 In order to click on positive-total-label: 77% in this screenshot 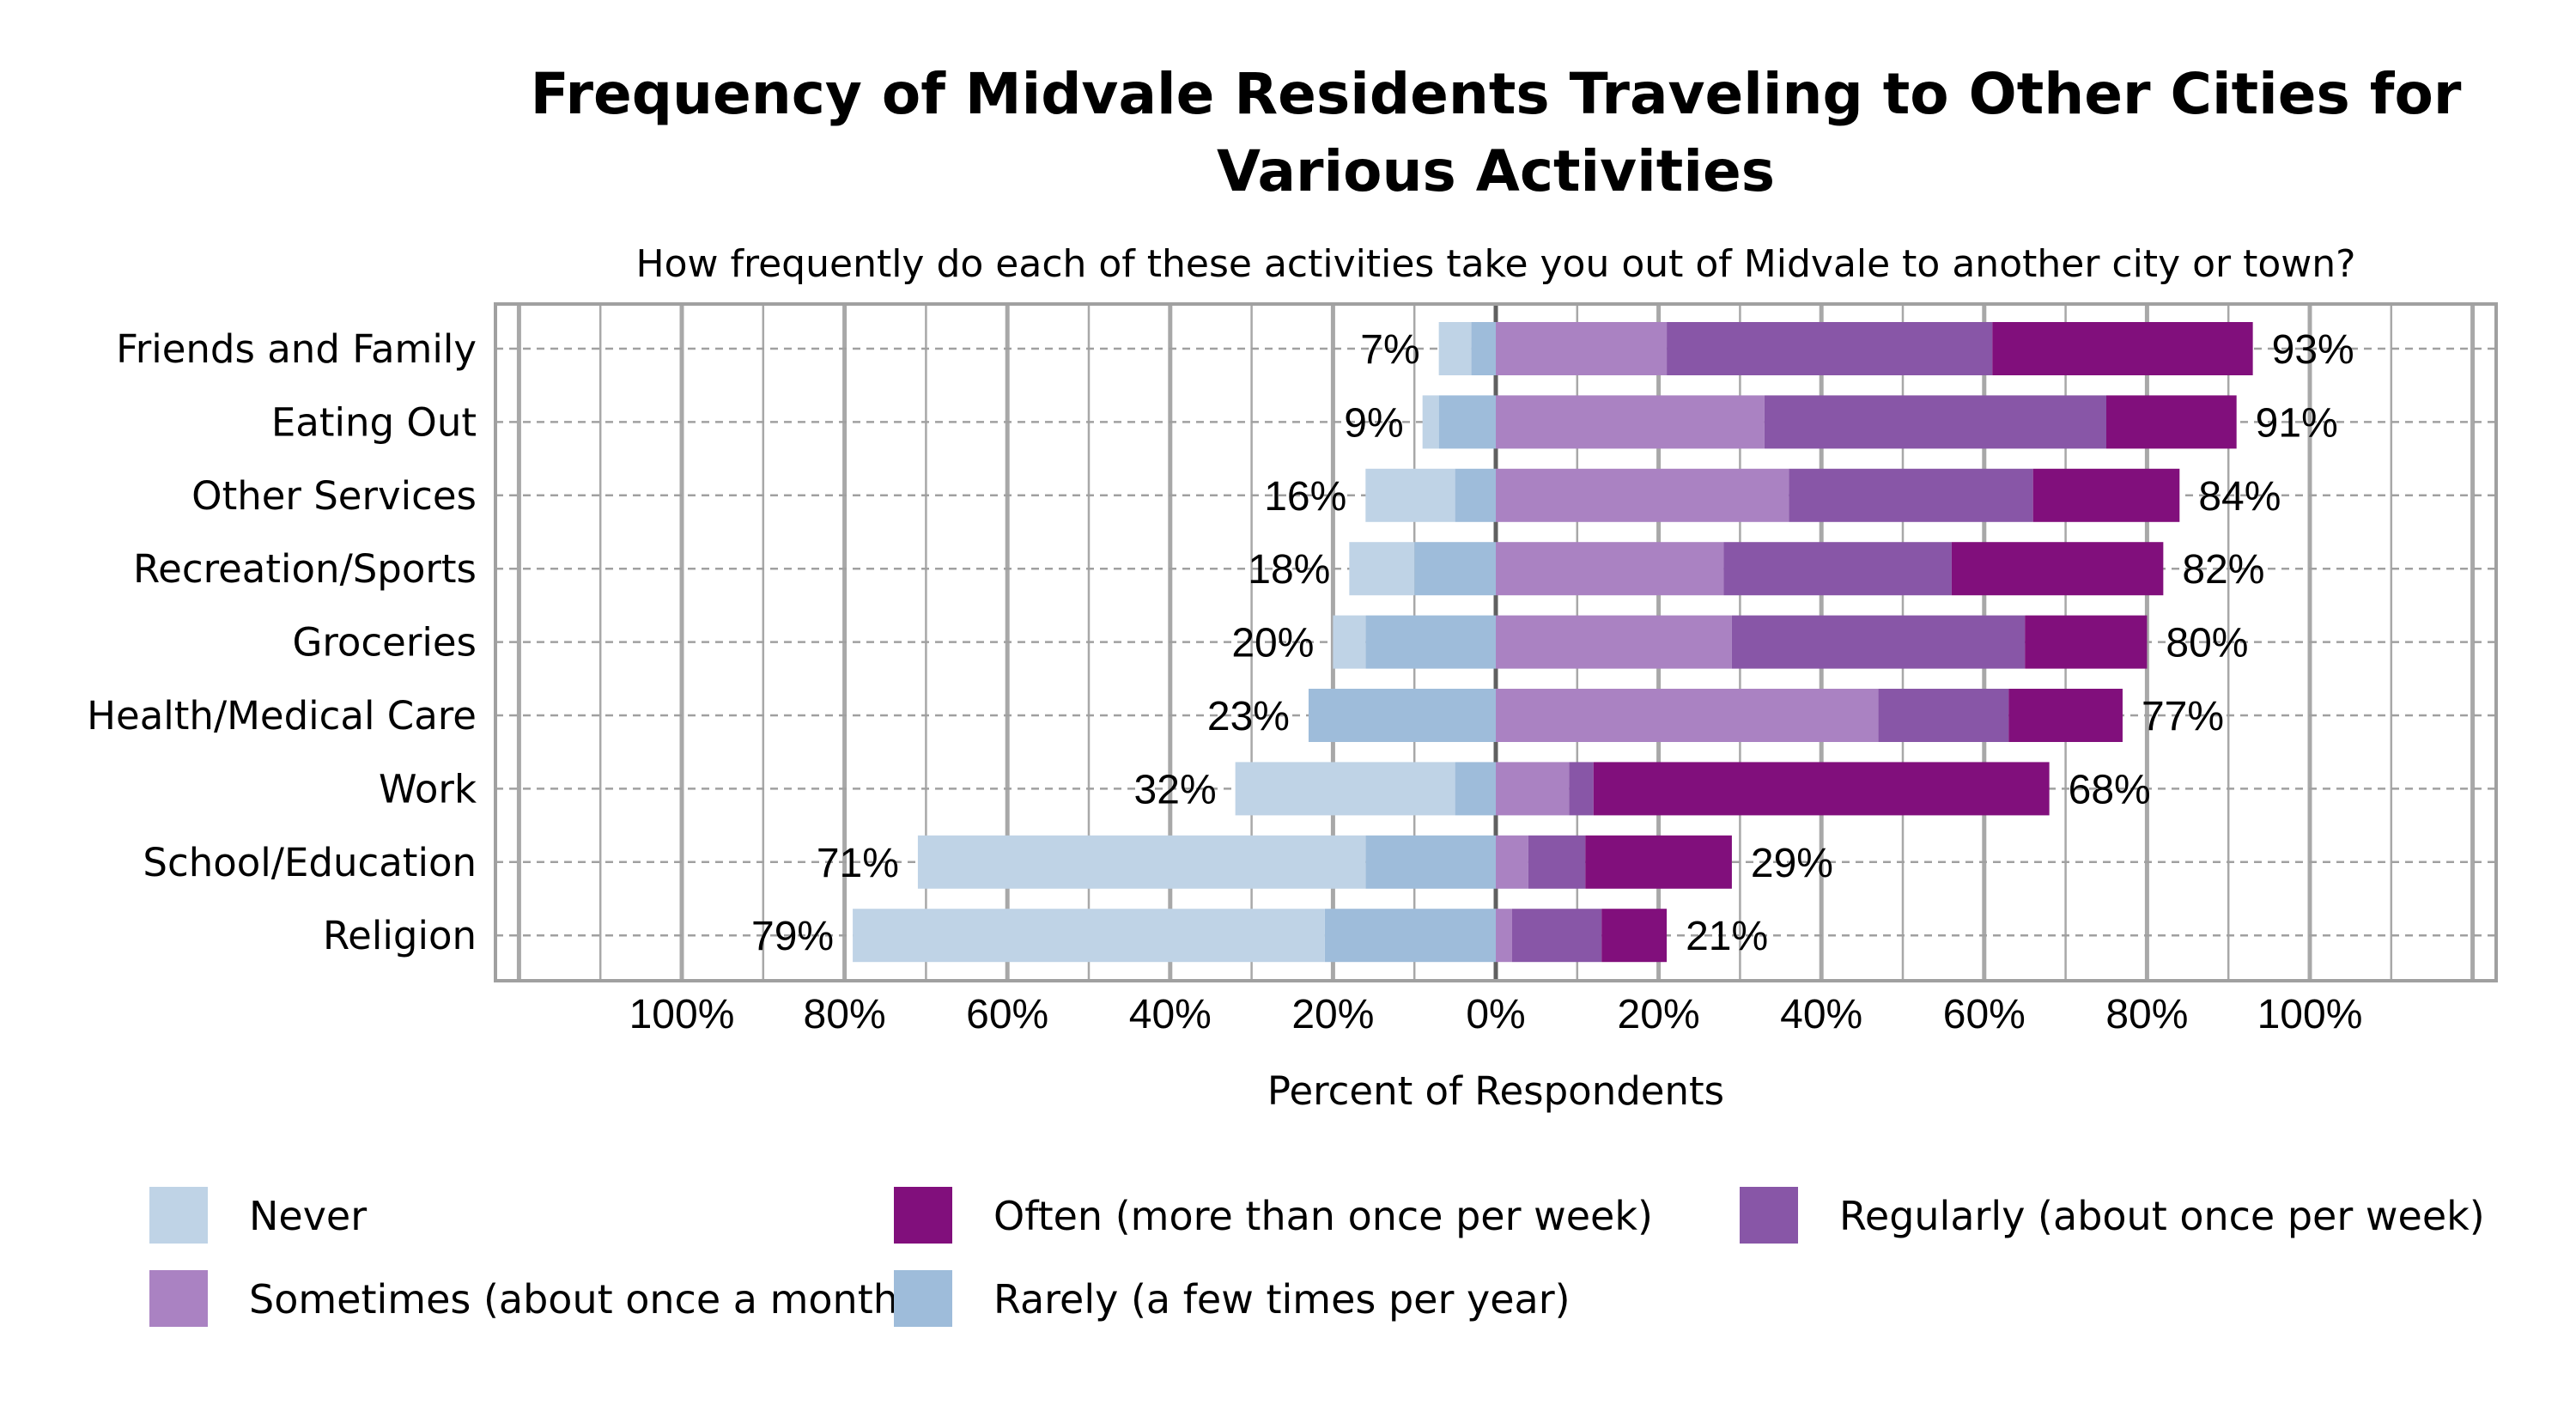, I will do `click(2183, 716)`.